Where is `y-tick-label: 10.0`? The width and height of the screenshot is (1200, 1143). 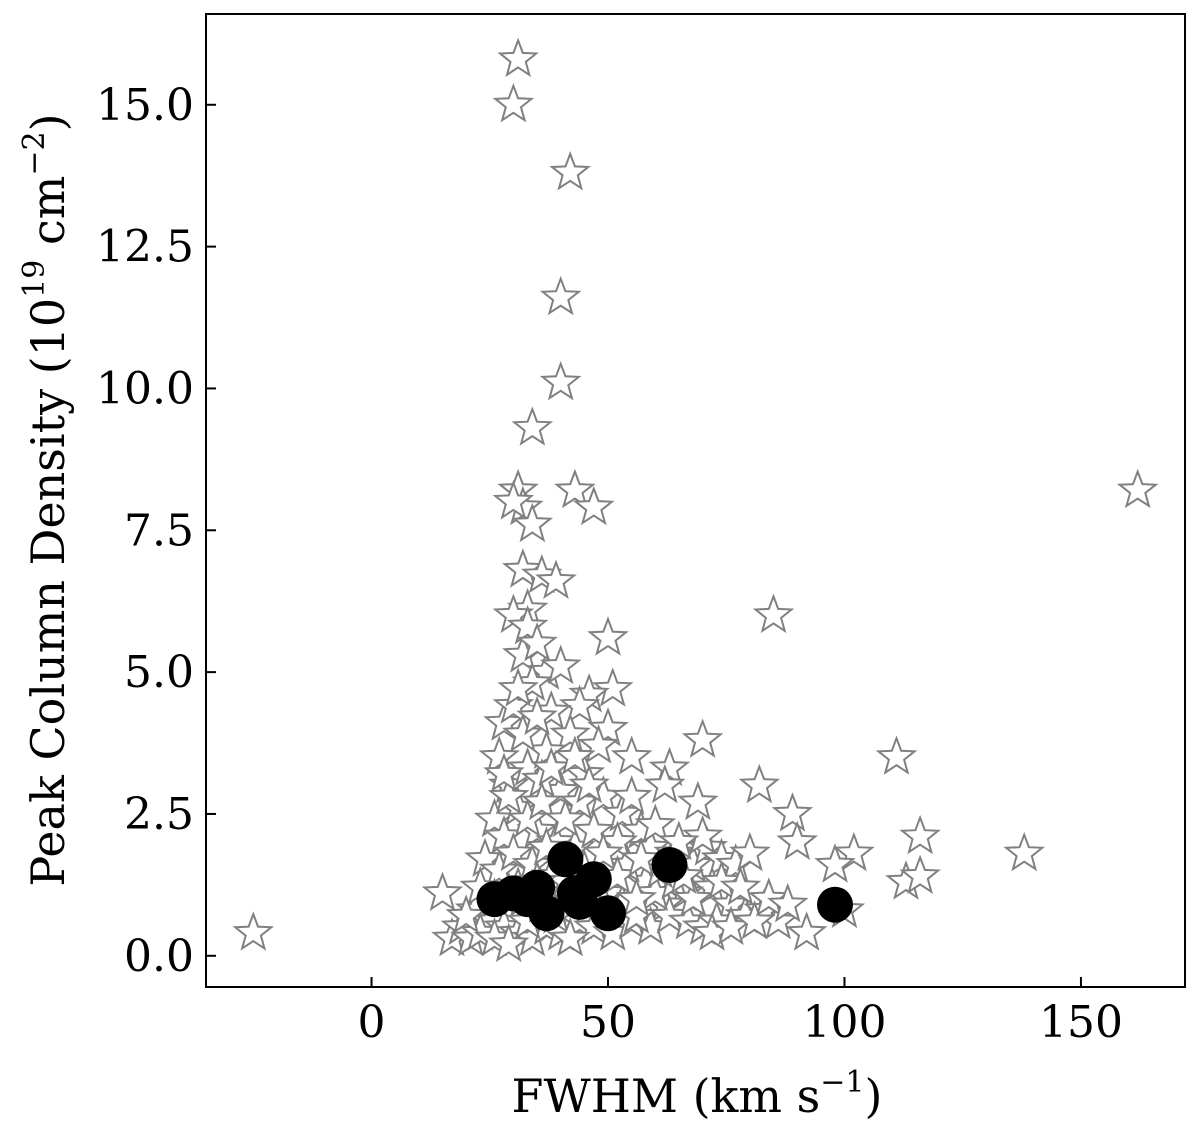 y-tick-label: 10.0 is located at coordinates (145, 388).